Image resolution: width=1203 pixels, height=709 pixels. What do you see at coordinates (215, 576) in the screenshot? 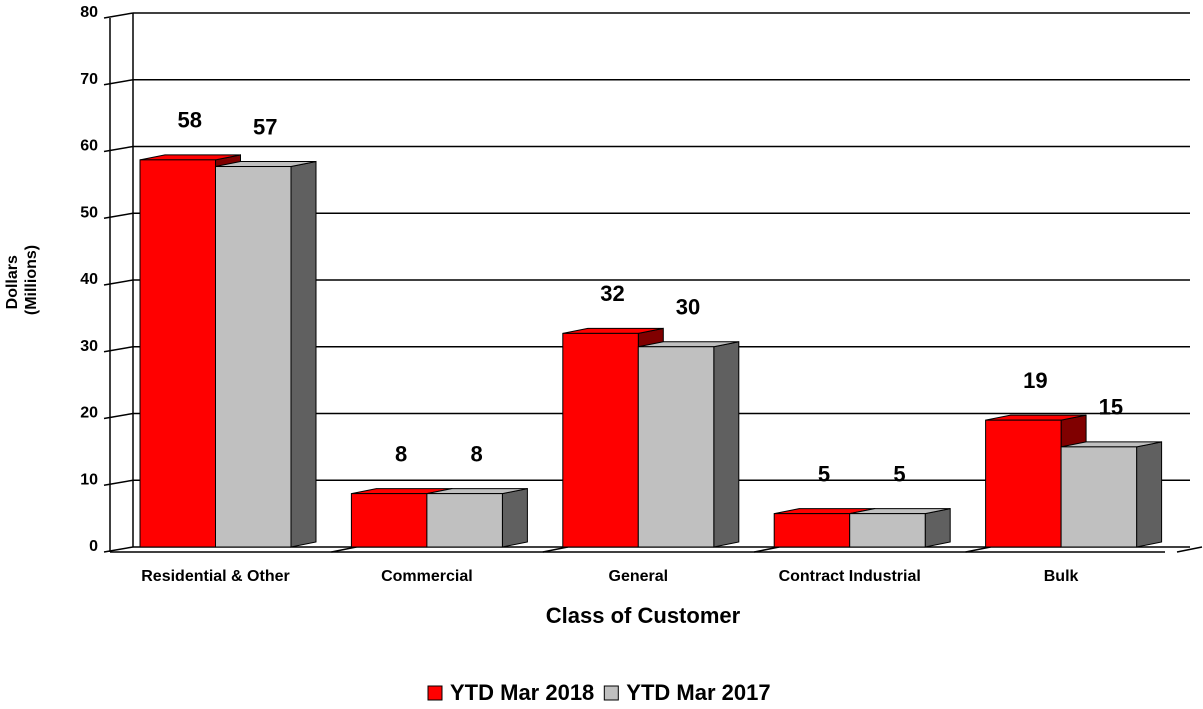
I see `x-tick-label: Residential & Other` at bounding box center [215, 576].